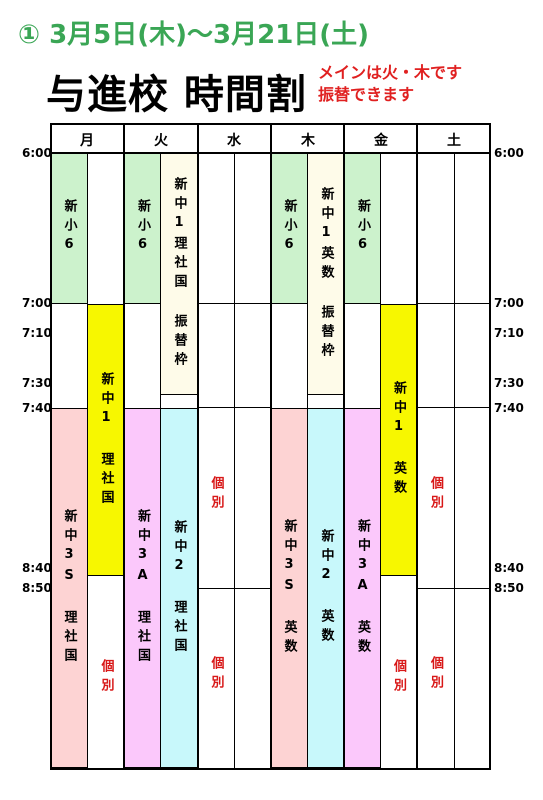 The width and height of the screenshot is (543, 800). What do you see at coordinates (509, 568) in the screenshot?
I see `time-label-right: 8:40` at bounding box center [509, 568].